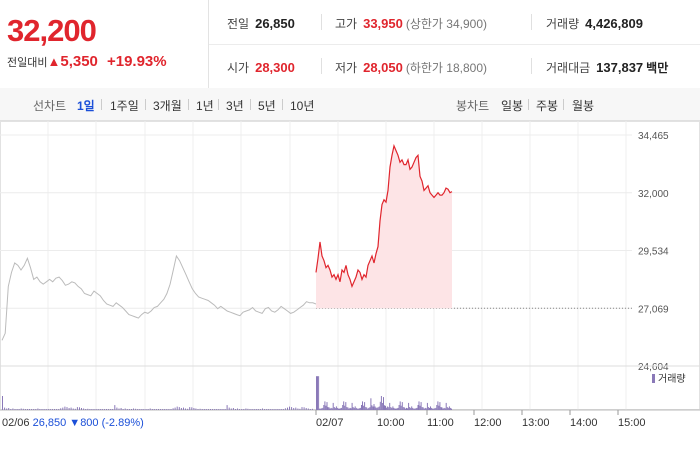  Describe the element at coordinates (238, 68) in the screenshot. I see `stat-label: 시가` at that location.